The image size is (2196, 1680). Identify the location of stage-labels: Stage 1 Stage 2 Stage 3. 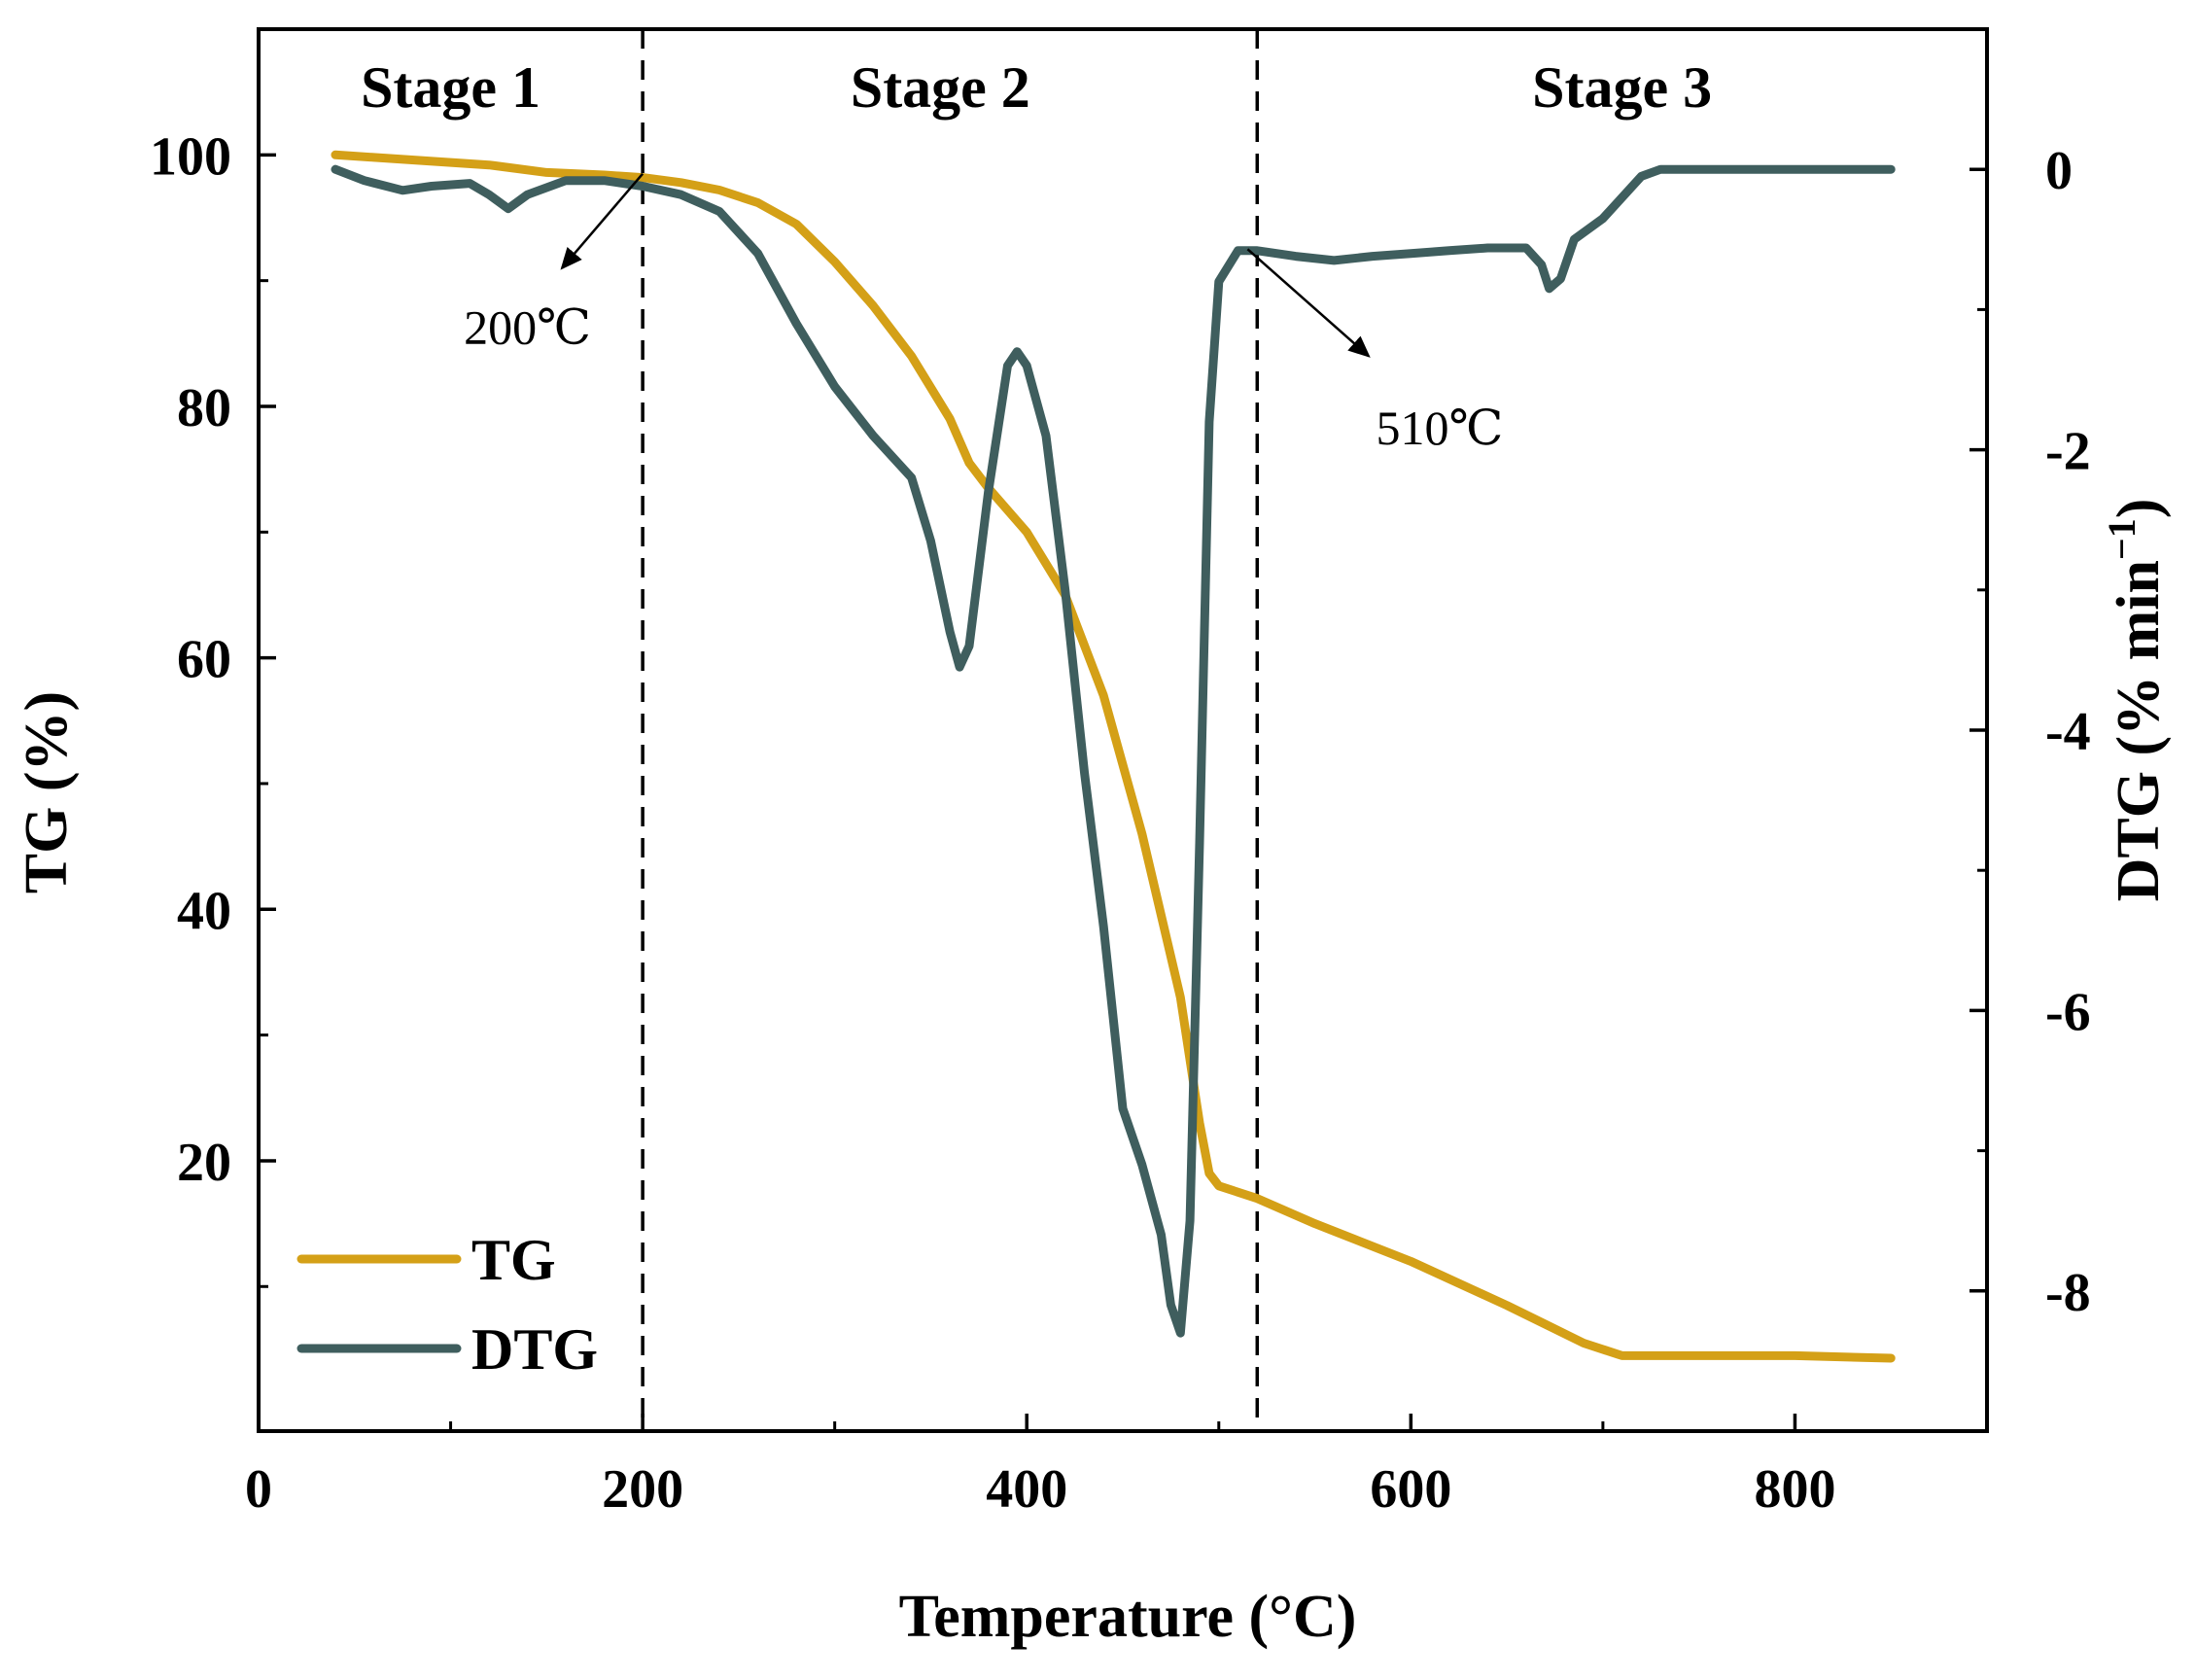
(1036, 87).